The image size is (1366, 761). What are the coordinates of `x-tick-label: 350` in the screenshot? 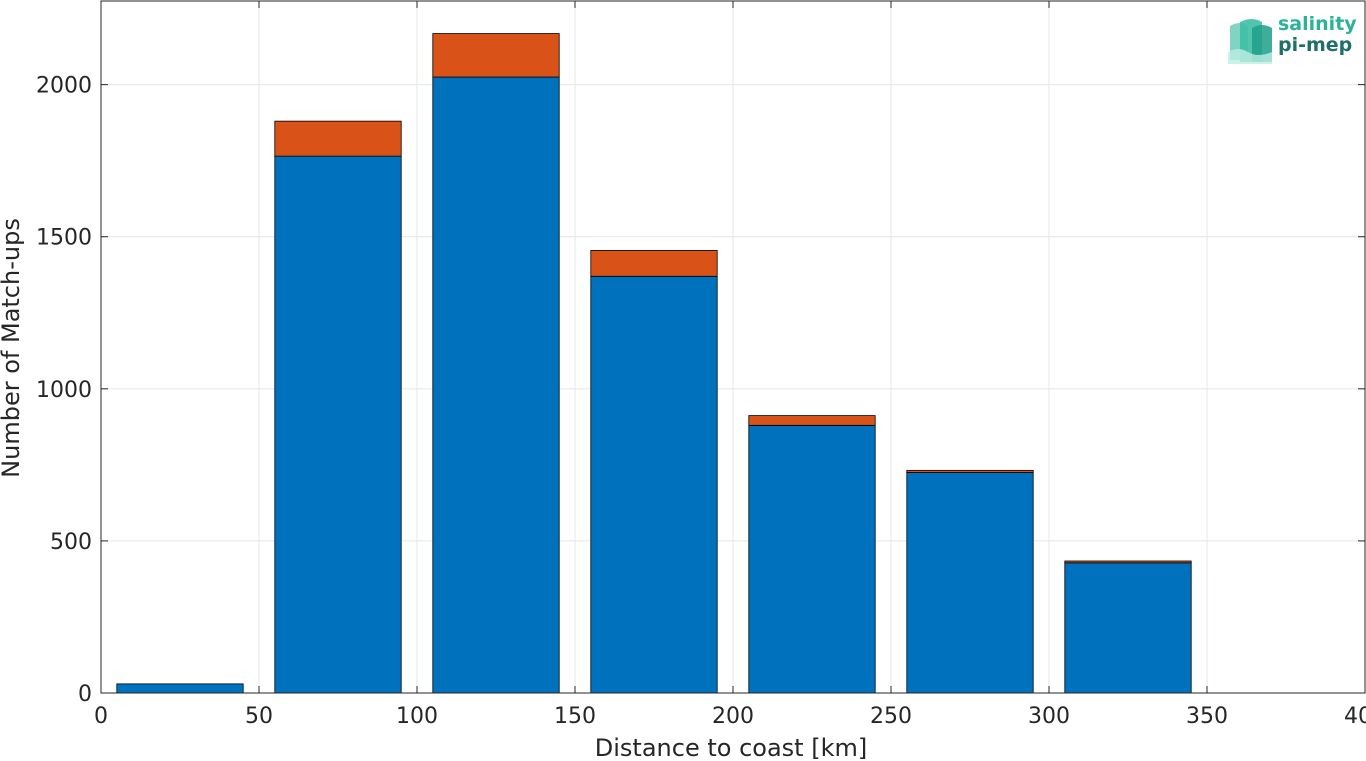 It's located at (1207, 716).